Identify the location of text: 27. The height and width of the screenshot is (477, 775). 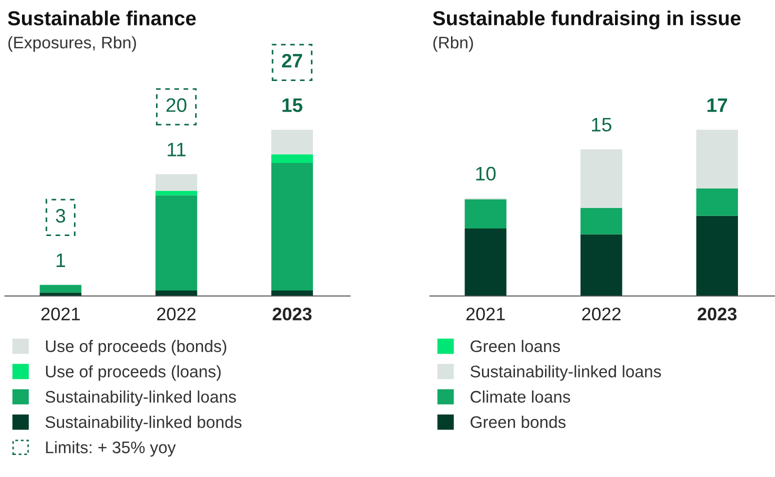
(292, 61).